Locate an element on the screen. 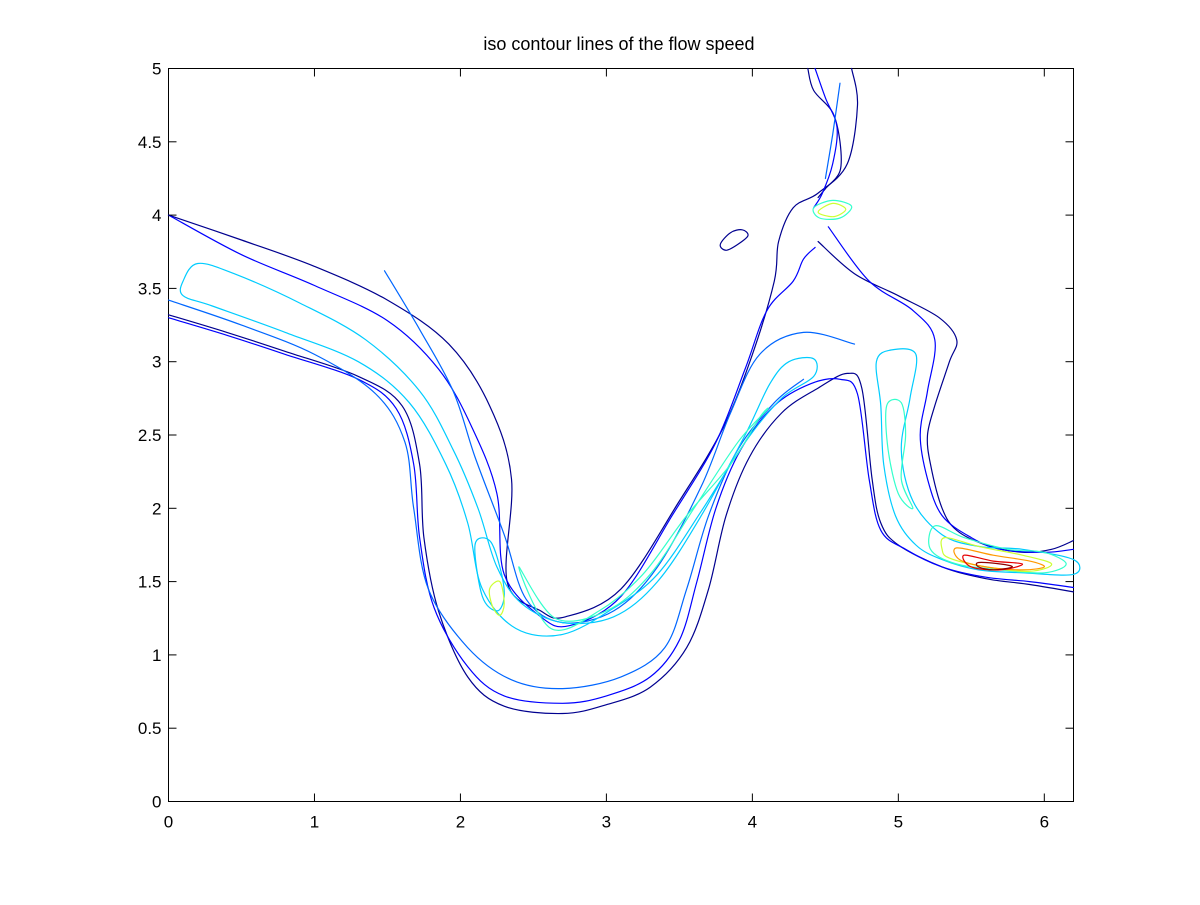  chart-title: iso contour lines of the flow speed is located at coordinates (618, 44).